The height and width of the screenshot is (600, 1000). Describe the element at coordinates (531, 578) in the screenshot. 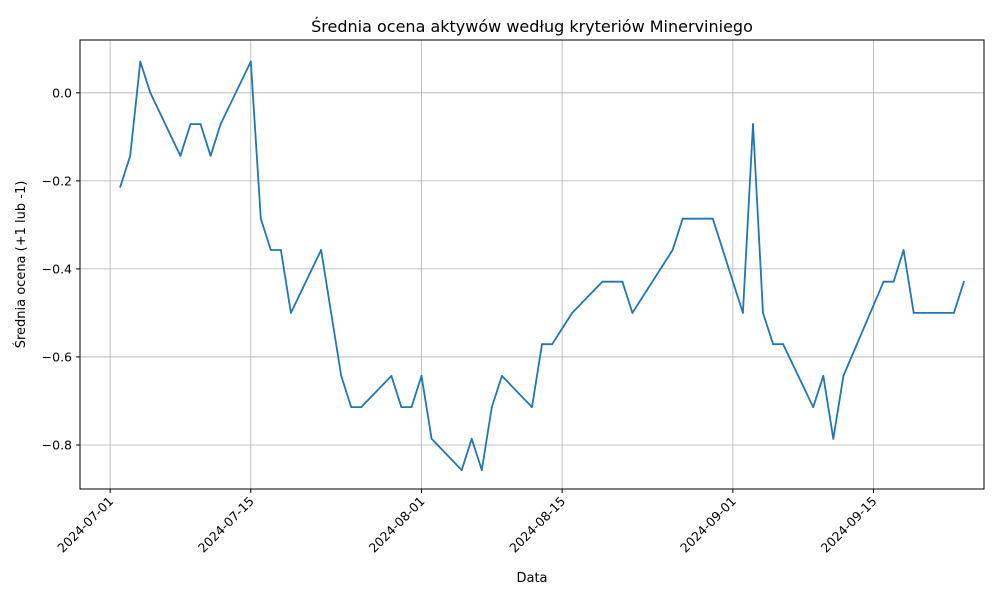

I see `x-axis-label: Data` at that location.